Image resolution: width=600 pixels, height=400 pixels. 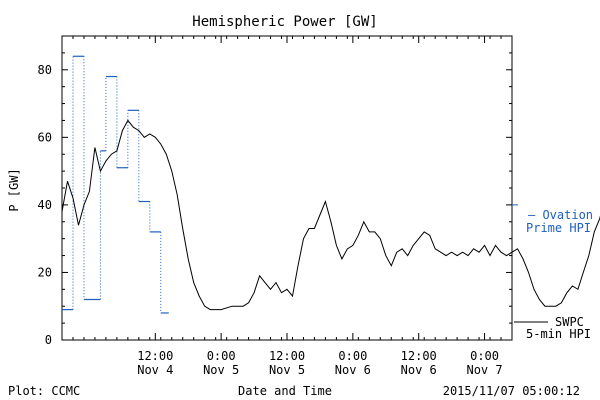 What do you see at coordinates (45, 205) in the screenshot?
I see `y-tick-label: 40` at bounding box center [45, 205].